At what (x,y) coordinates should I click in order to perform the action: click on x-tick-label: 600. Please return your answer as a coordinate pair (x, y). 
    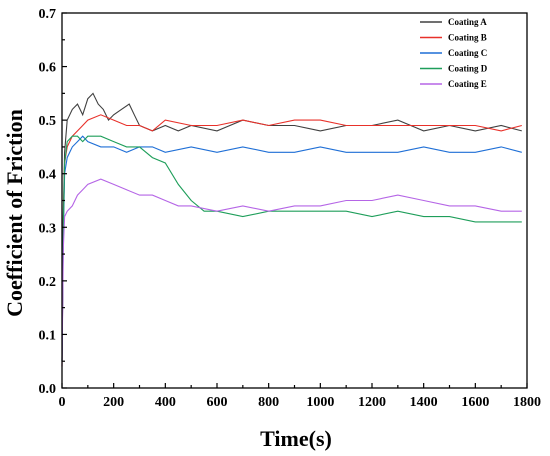
    Looking at the image, I should click on (217, 402).